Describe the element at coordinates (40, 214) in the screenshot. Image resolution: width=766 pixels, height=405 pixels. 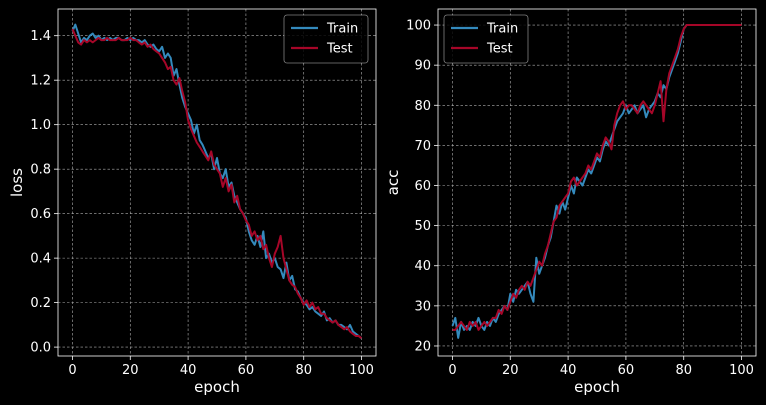
I see `y-tick-label: 0.6` at that location.